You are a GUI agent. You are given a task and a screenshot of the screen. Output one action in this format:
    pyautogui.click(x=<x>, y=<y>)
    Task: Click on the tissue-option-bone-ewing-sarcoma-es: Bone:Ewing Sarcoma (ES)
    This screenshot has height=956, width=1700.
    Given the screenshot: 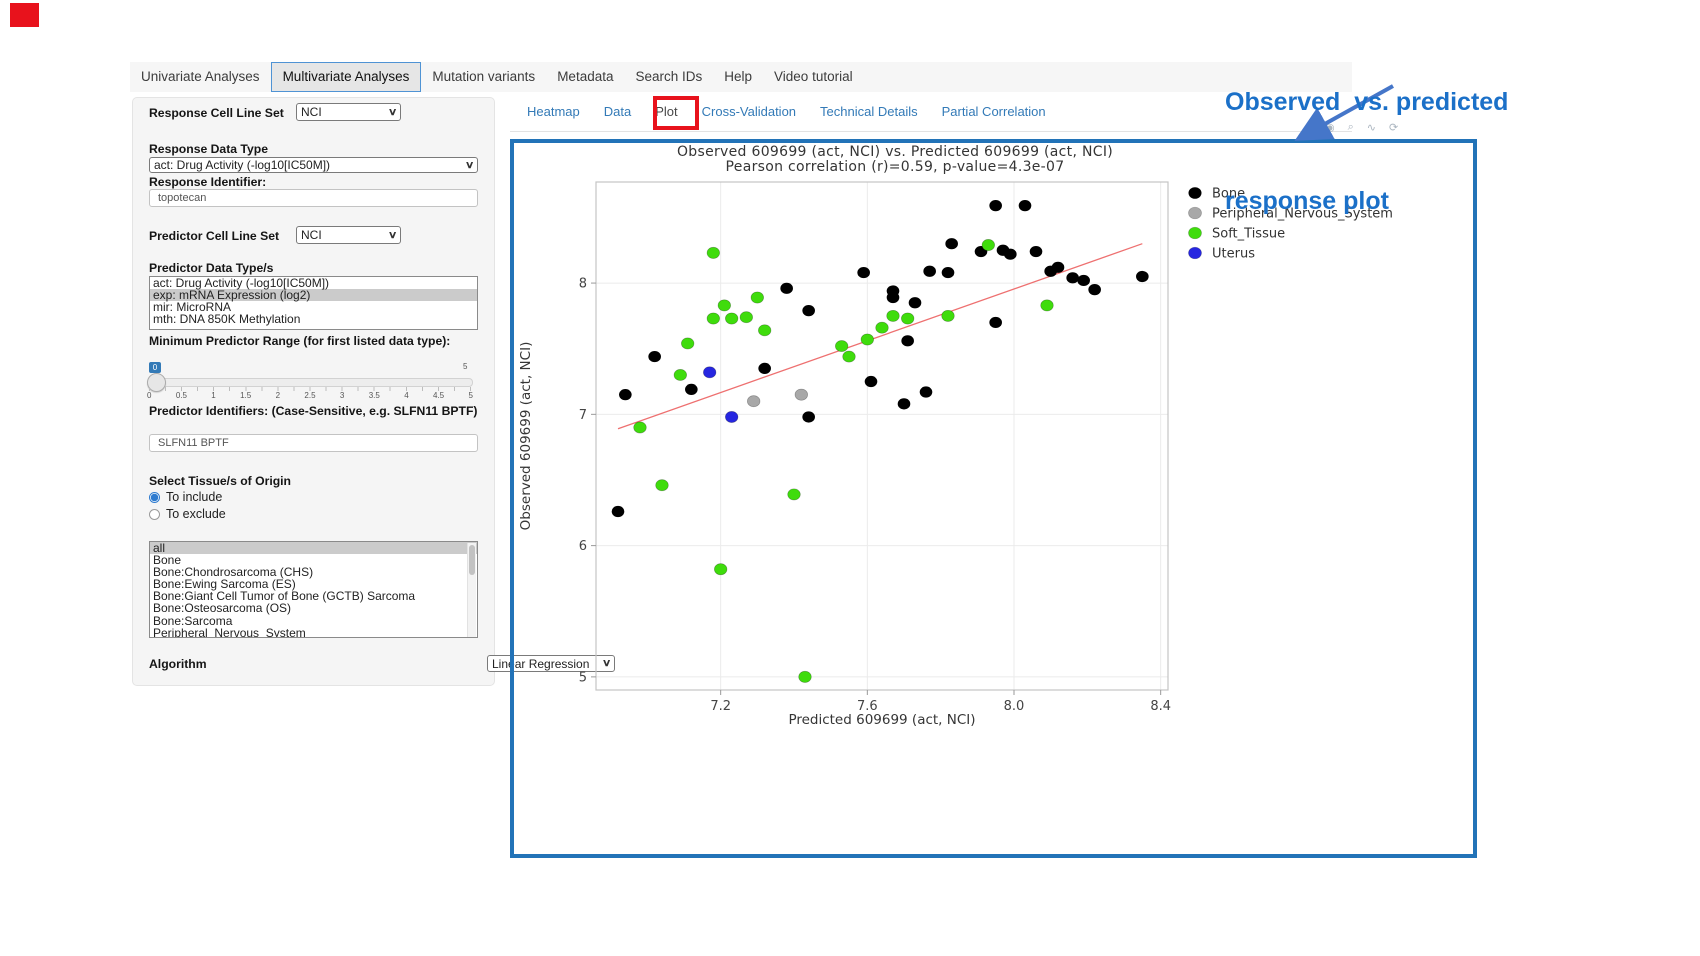 What is the action you would take?
    pyautogui.click(x=224, y=584)
    